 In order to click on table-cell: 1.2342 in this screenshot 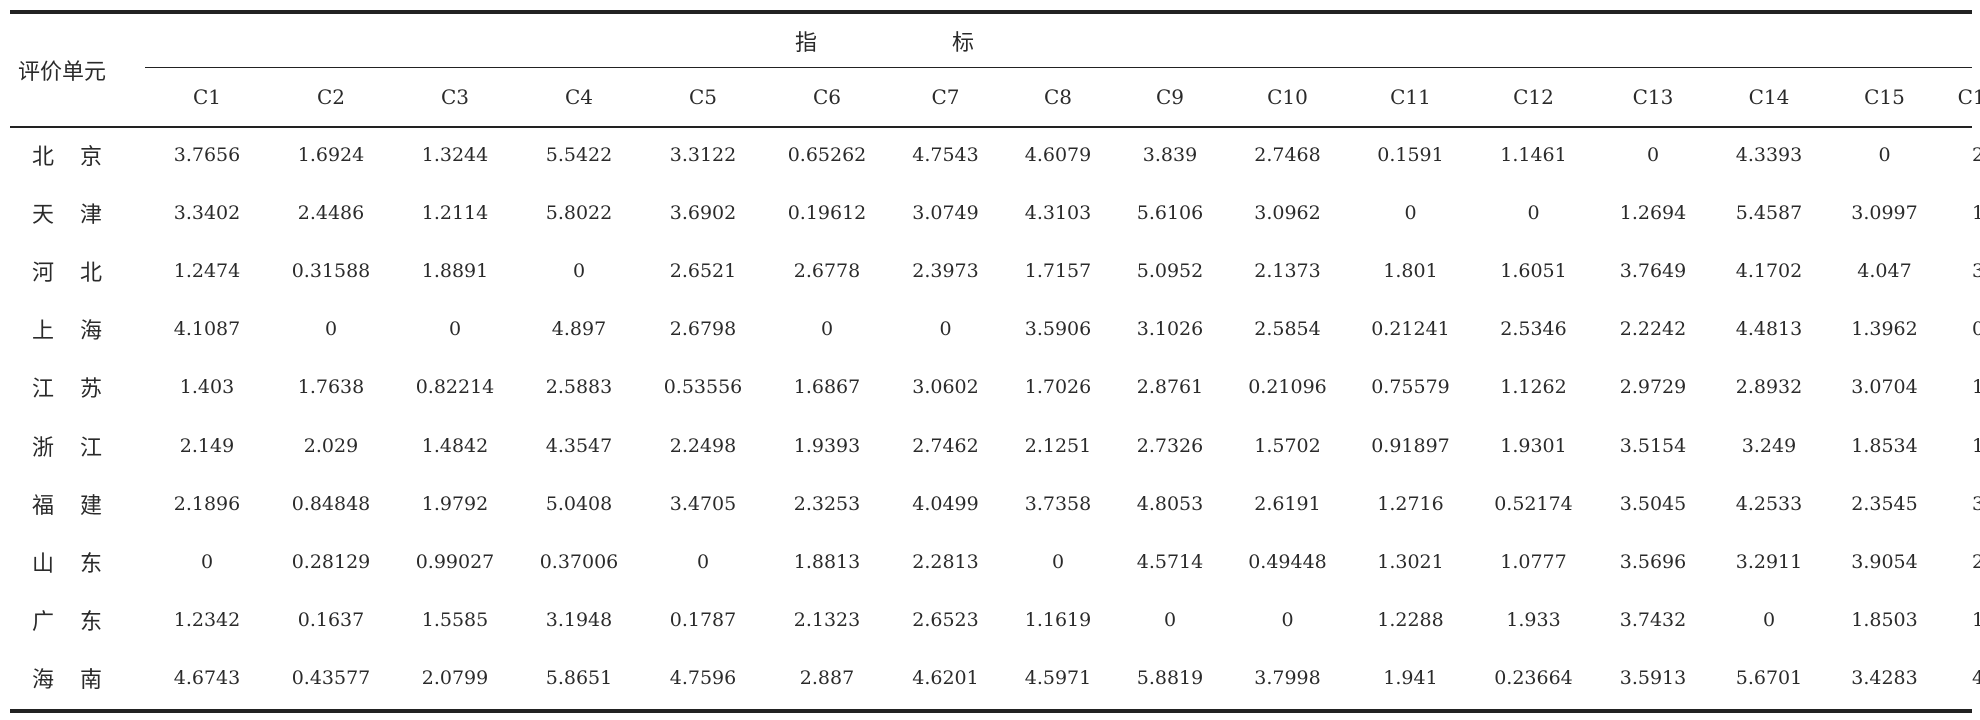, I will do `click(207, 619)`.